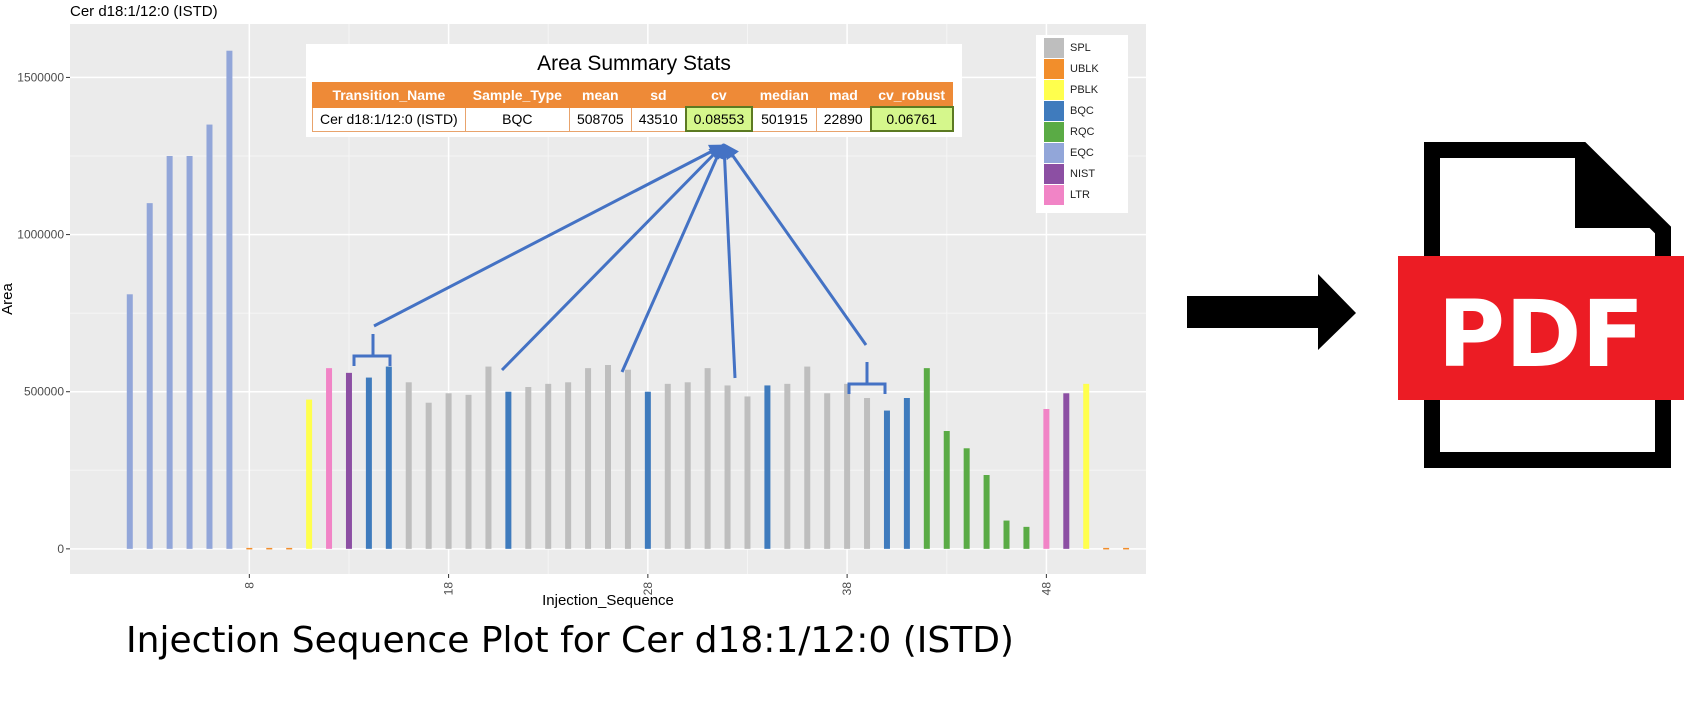  What do you see at coordinates (1271, 312) in the screenshot?
I see `right-arrow-icon` at bounding box center [1271, 312].